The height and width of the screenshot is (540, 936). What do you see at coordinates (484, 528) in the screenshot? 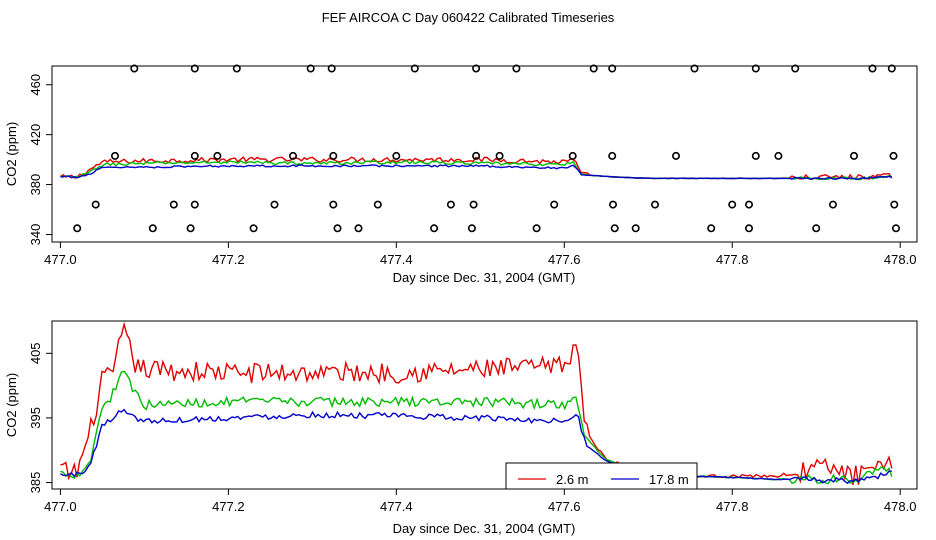
I see `bottom-x-axis-label: Day since Dec. 31, 2004 (GMT)` at bounding box center [484, 528].